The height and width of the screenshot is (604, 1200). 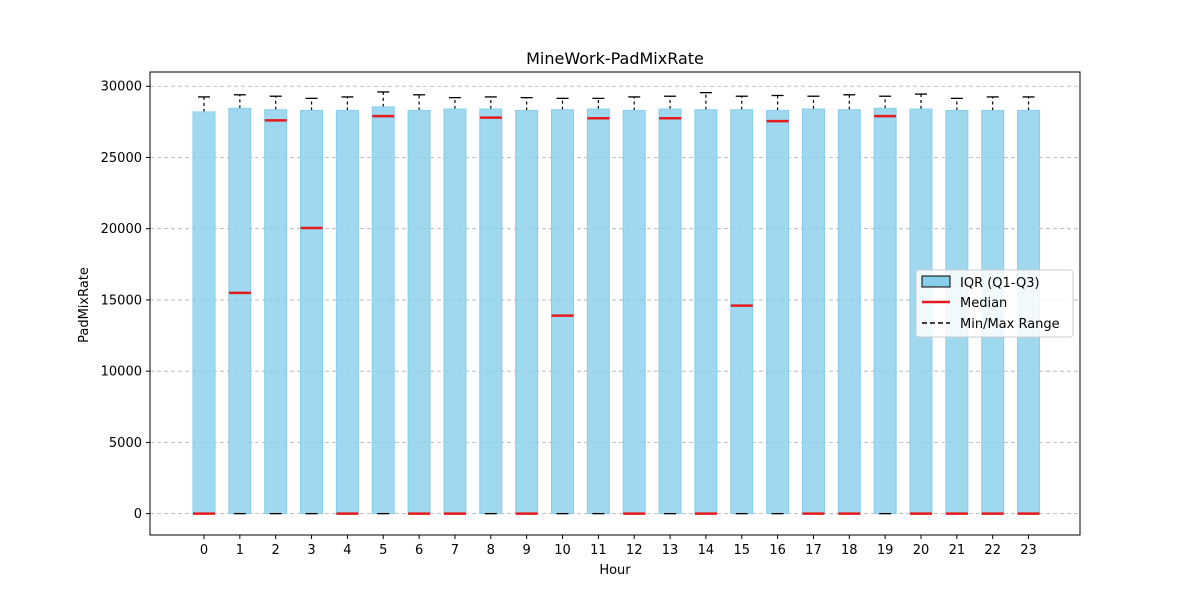 What do you see at coordinates (813, 550) in the screenshot?
I see `x-tick-label: 17` at bounding box center [813, 550].